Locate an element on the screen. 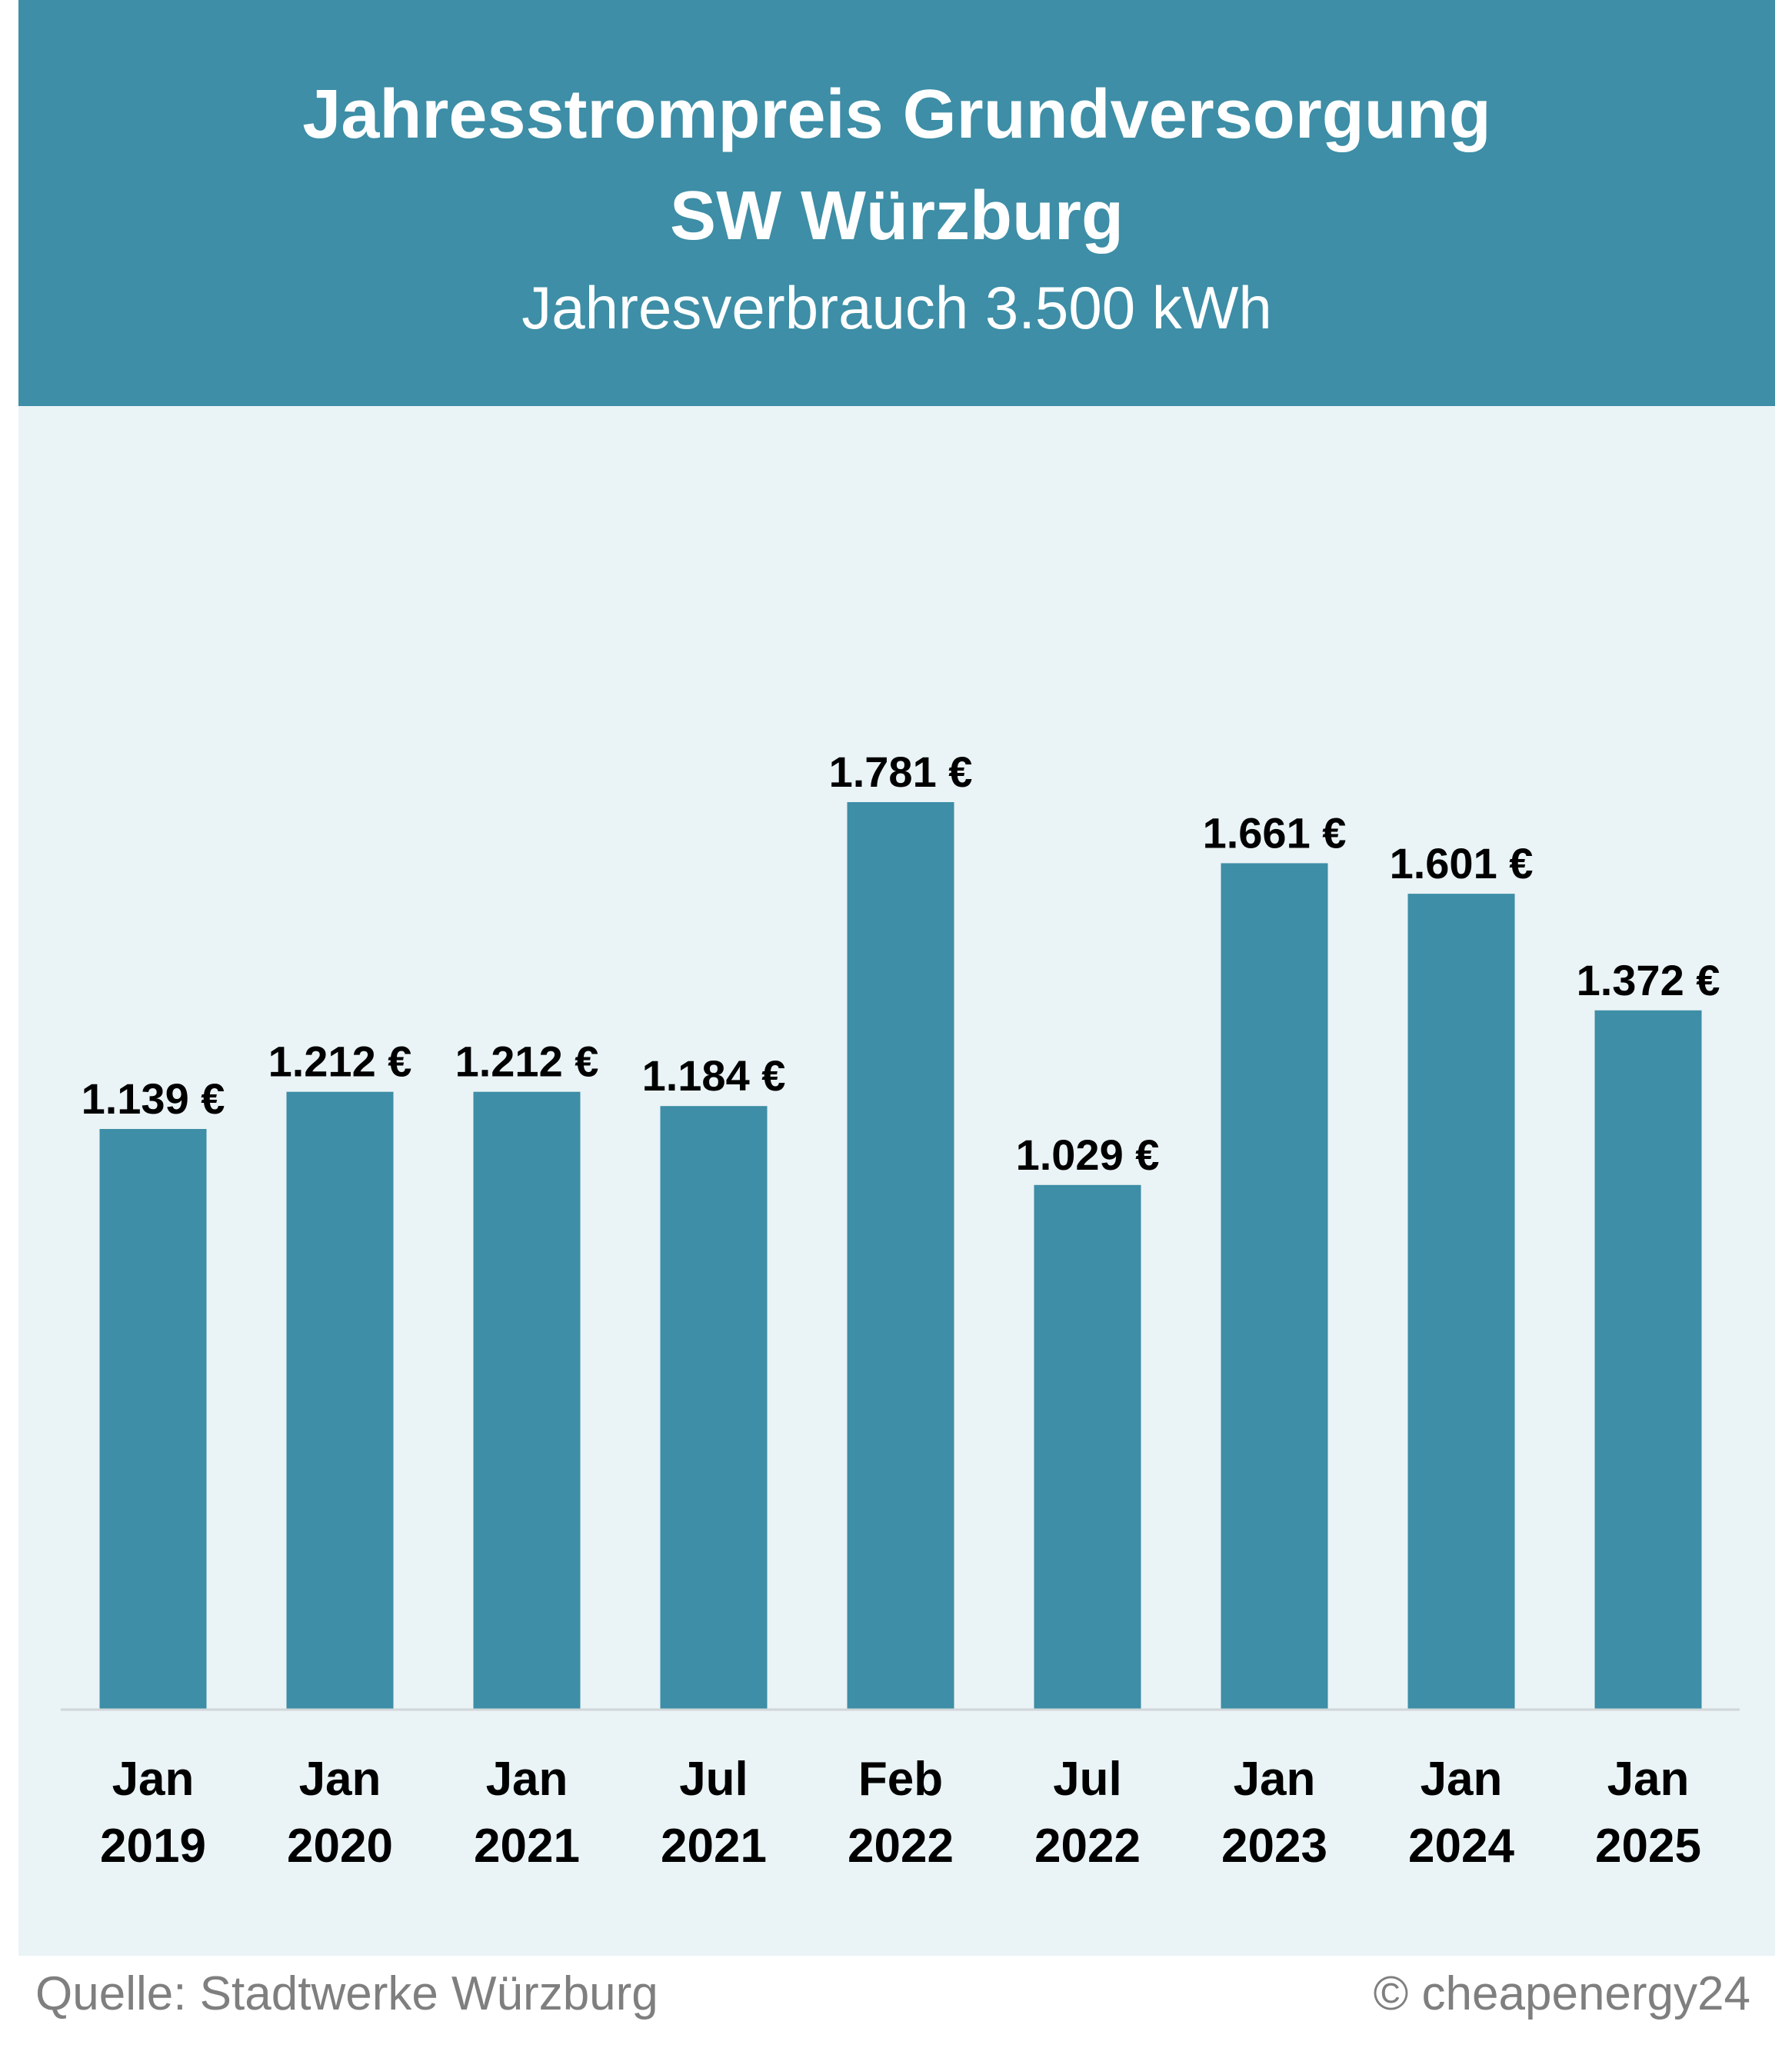 The height and width of the screenshot is (2068, 1792). data-label-4: 1.781 € is located at coordinates (901, 772).